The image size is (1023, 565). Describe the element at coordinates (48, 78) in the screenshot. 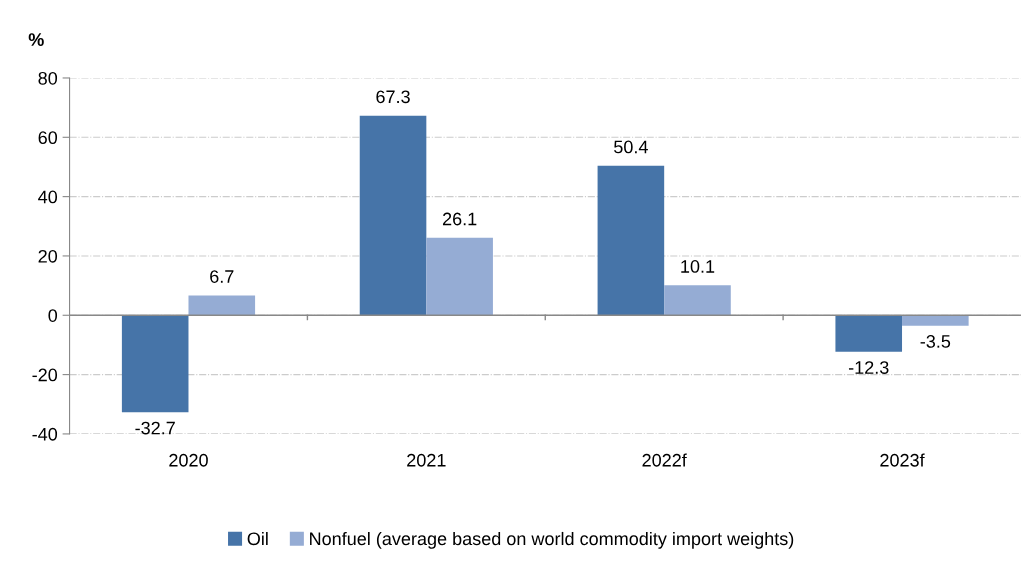

I see `y-tick-label: 80` at that location.